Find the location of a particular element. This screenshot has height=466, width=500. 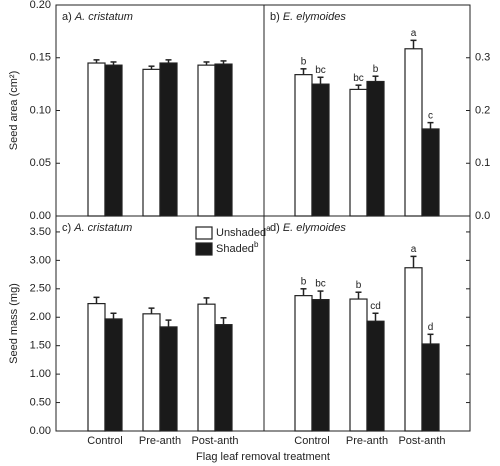

y-tick-label: 3.00 is located at coordinates (40, 260).